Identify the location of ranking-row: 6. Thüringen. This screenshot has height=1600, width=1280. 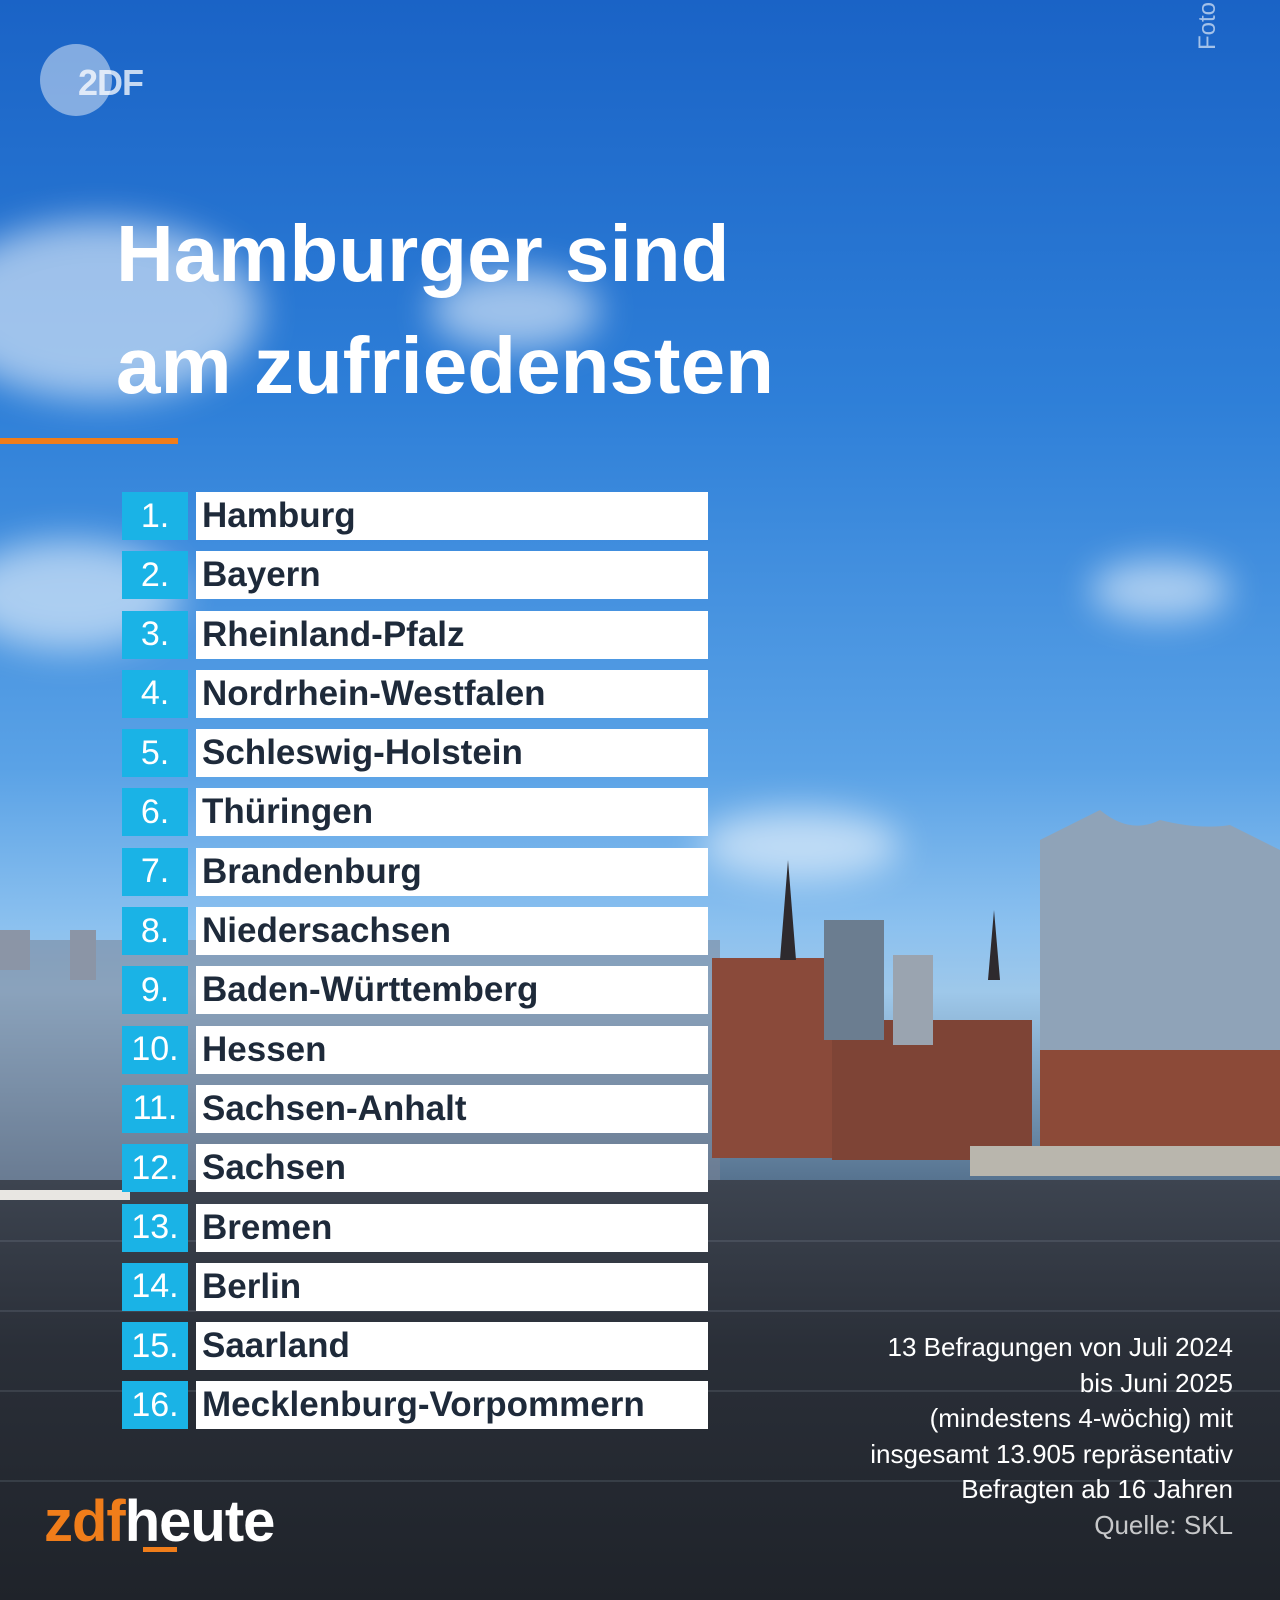
(415, 812).